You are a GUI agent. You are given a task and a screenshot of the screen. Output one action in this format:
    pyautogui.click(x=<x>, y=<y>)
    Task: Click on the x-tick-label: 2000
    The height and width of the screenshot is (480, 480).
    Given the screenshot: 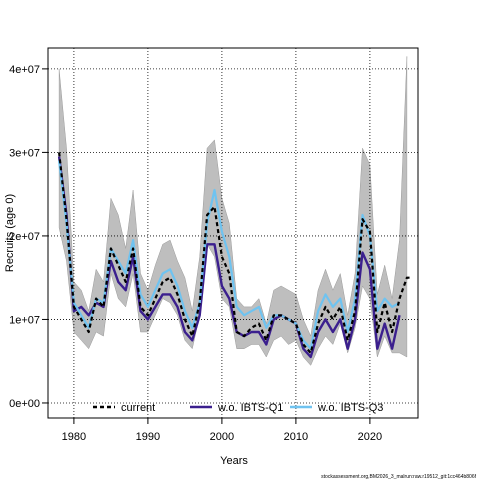 What is the action you would take?
    pyautogui.click(x=222, y=437)
    